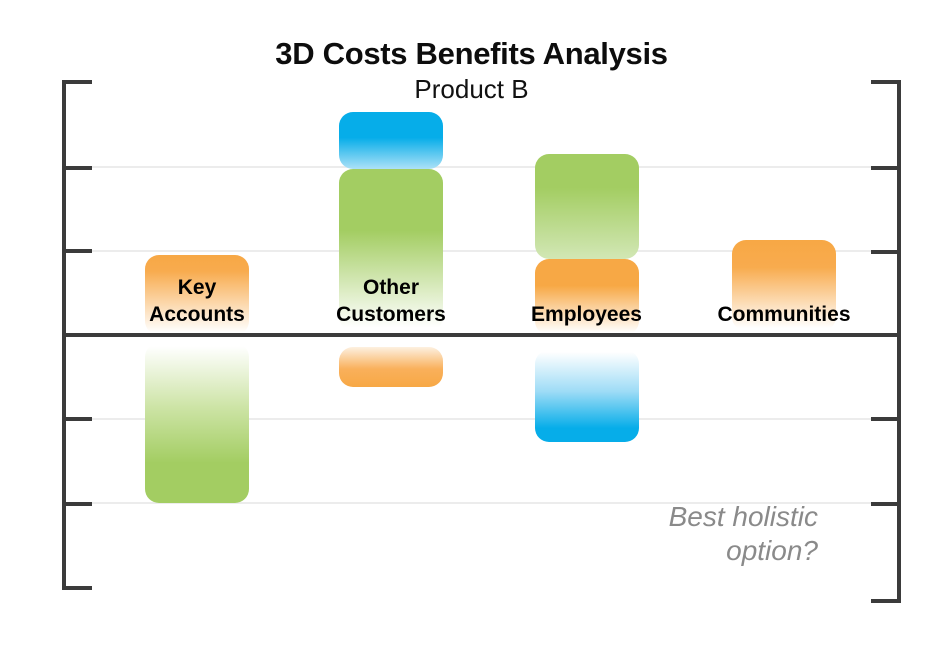  I want to click on bar-segment-communities-orange-benefit, so click(784, 285).